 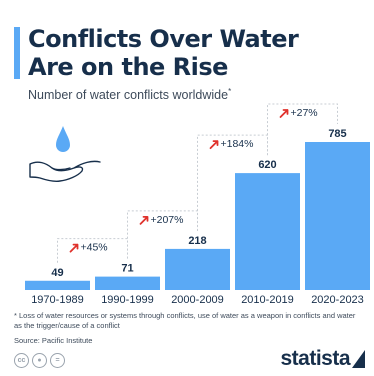 I want to click on license-icons: cc ● =, so click(x=39, y=360).